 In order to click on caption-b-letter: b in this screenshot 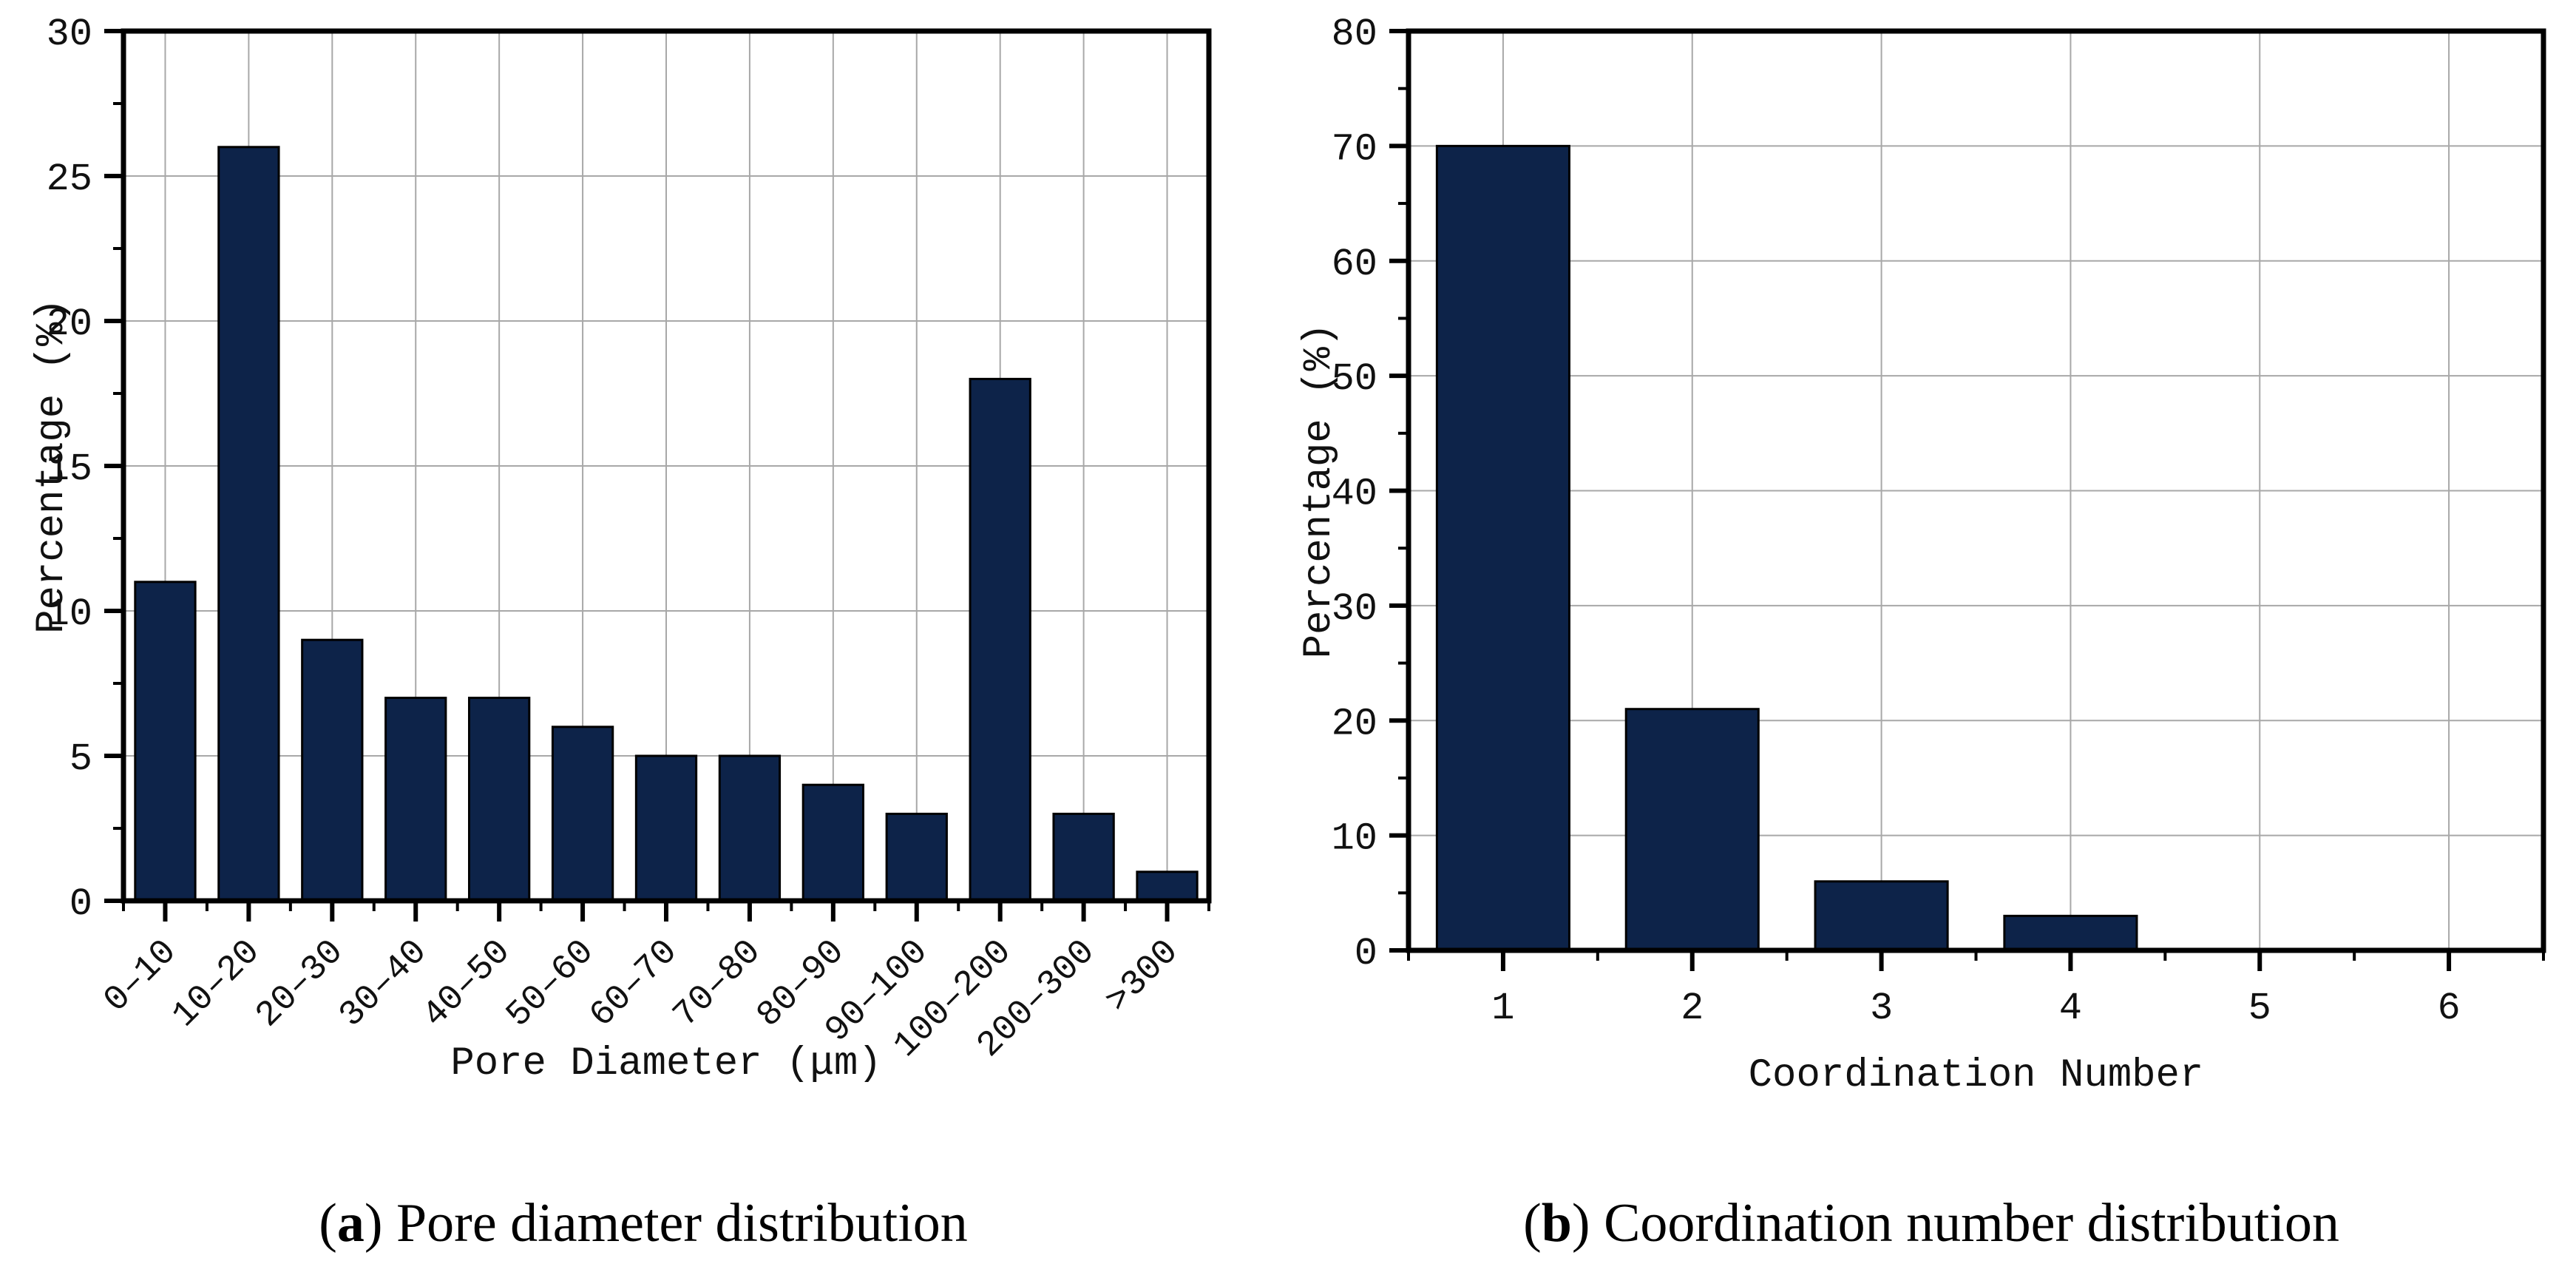, I will do `click(1556, 1224)`.